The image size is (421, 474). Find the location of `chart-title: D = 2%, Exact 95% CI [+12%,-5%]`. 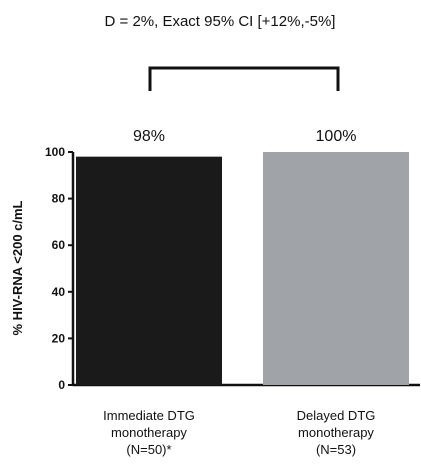

chart-title: D = 2%, Exact 95% CI [+12%,-5%] is located at coordinates (220, 21).